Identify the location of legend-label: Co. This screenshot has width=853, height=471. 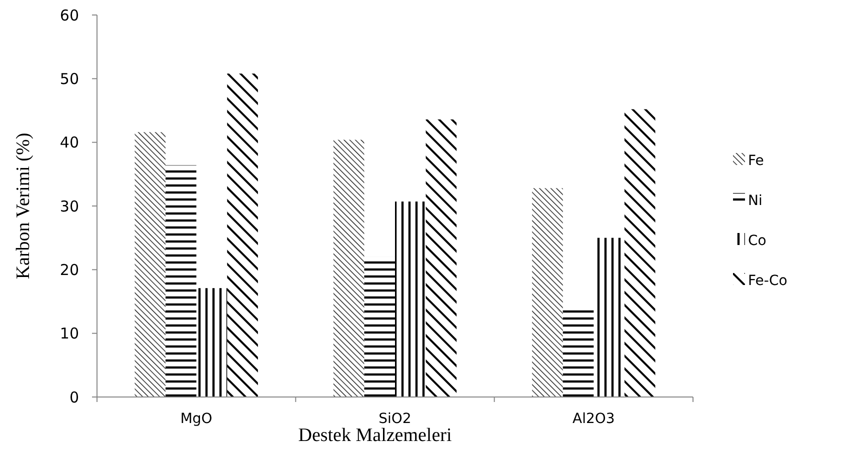
(757, 240).